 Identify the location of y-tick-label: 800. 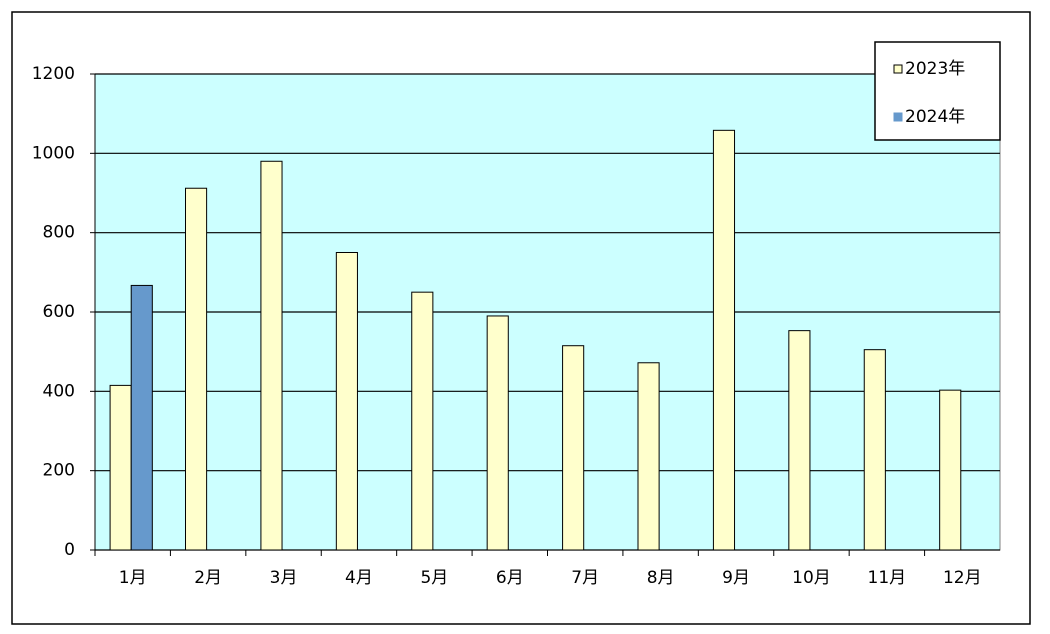
(59, 233).